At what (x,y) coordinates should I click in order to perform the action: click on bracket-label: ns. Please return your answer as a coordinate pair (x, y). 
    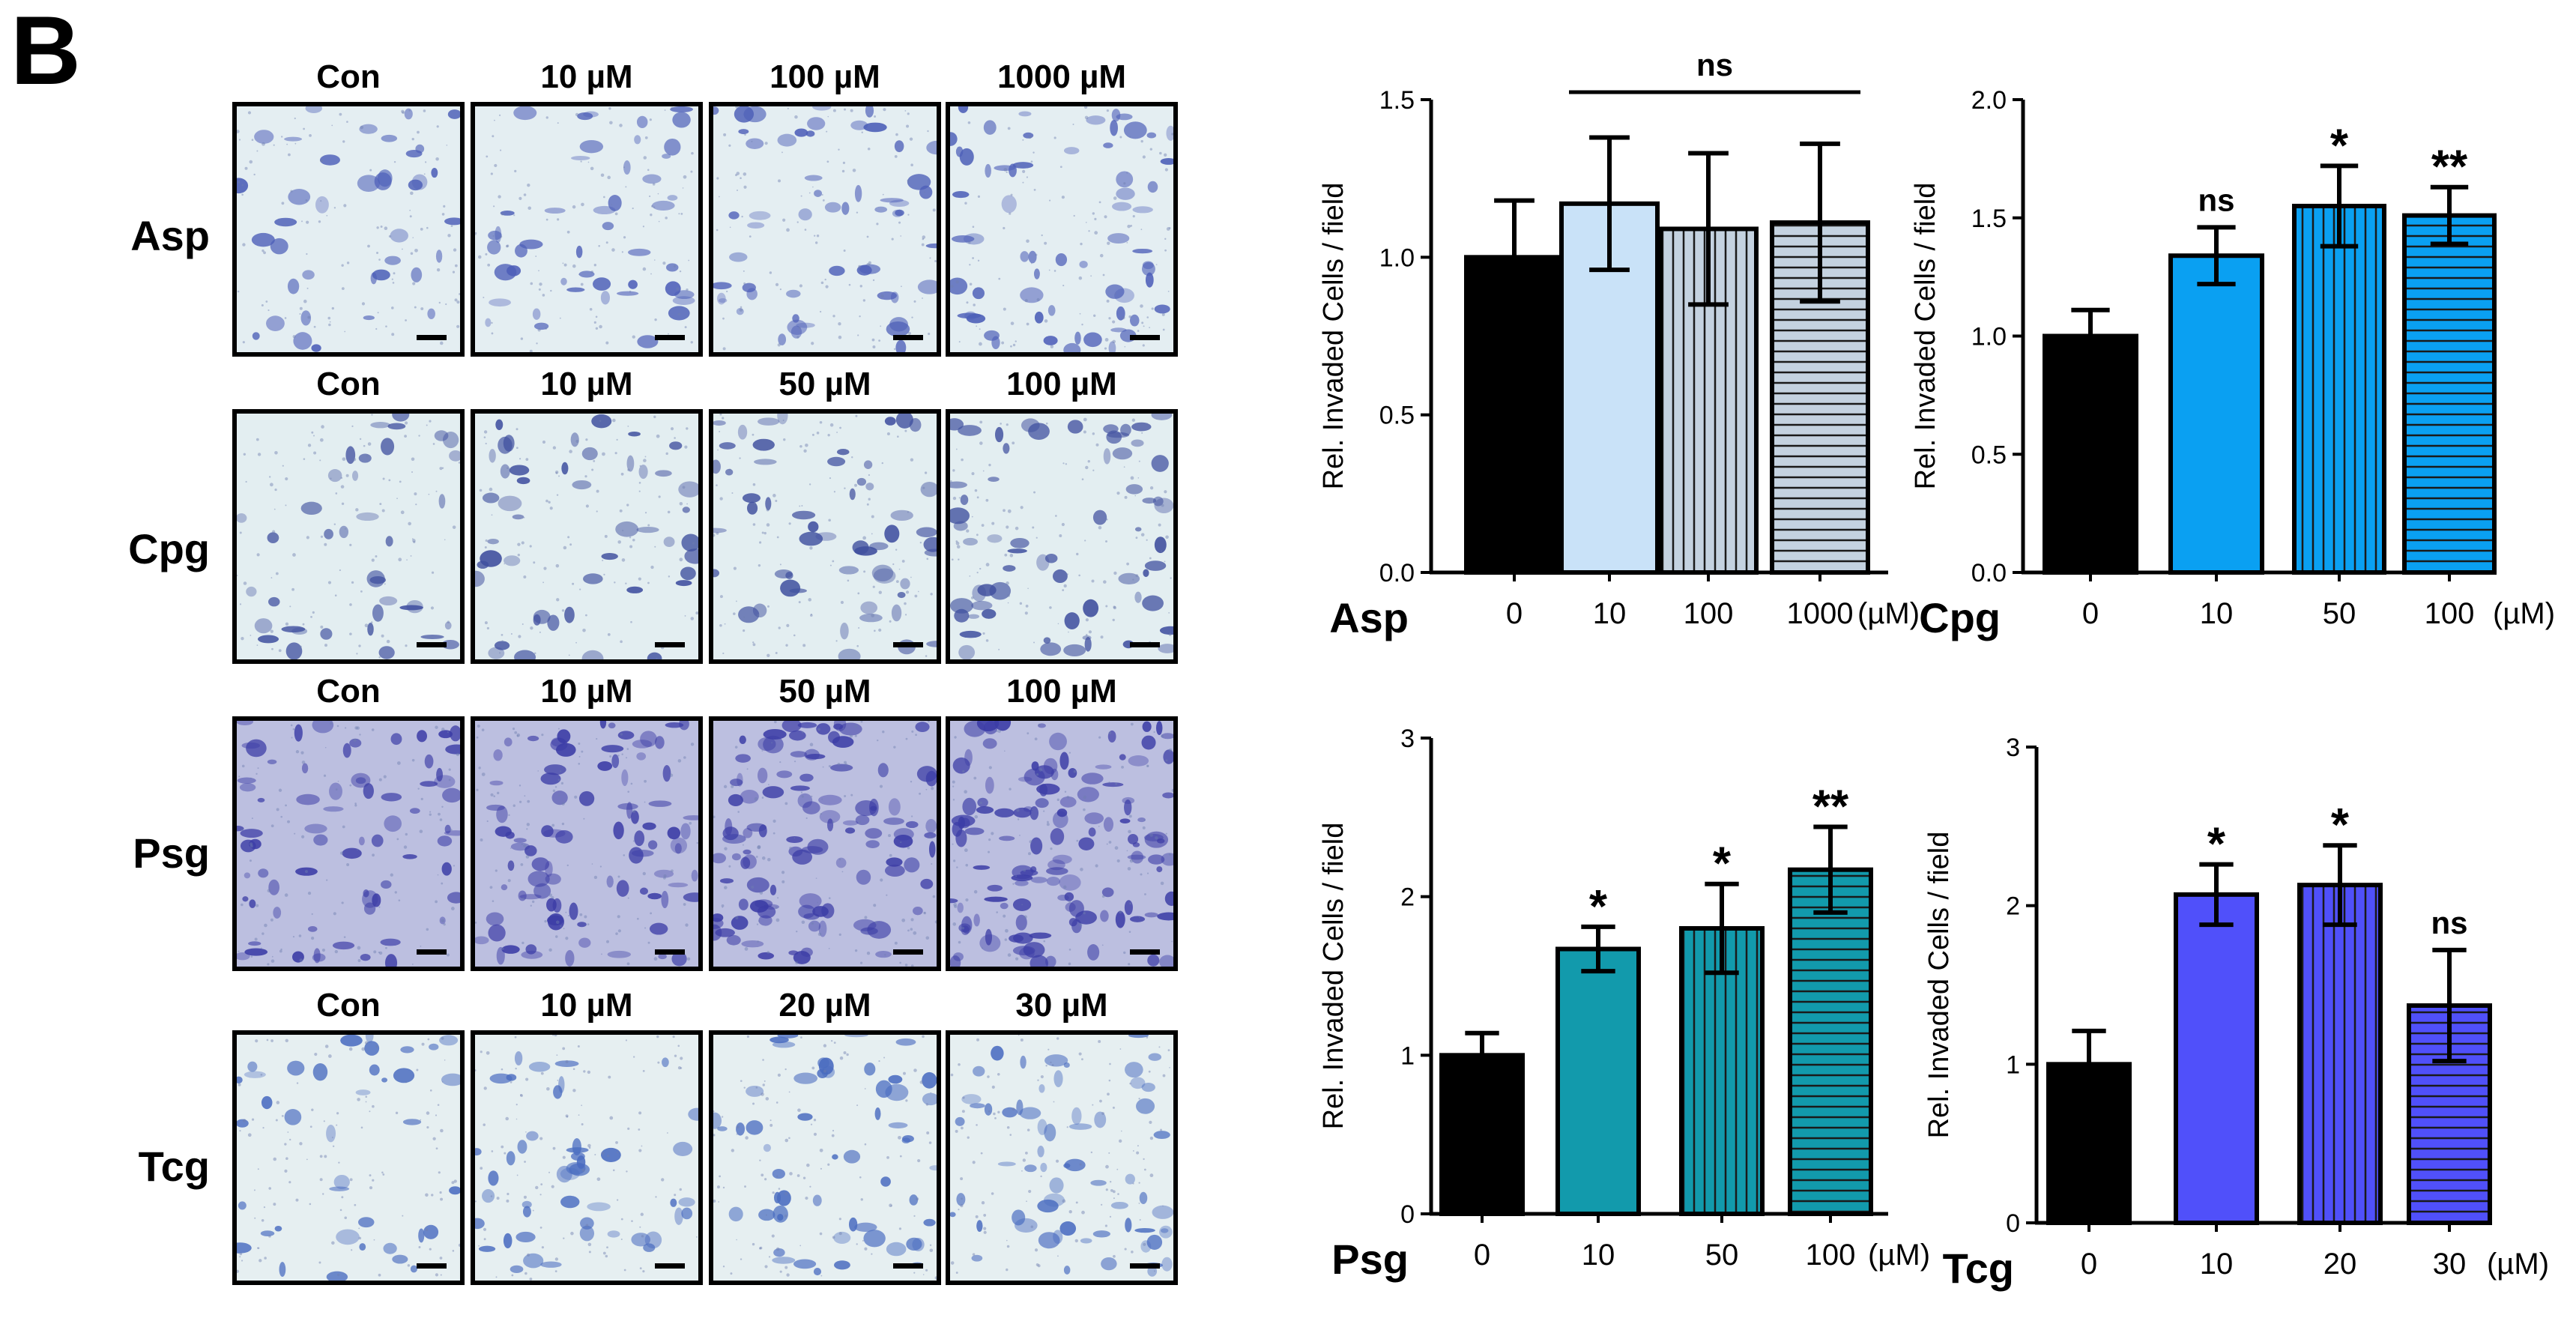
    Looking at the image, I should click on (1714, 64).